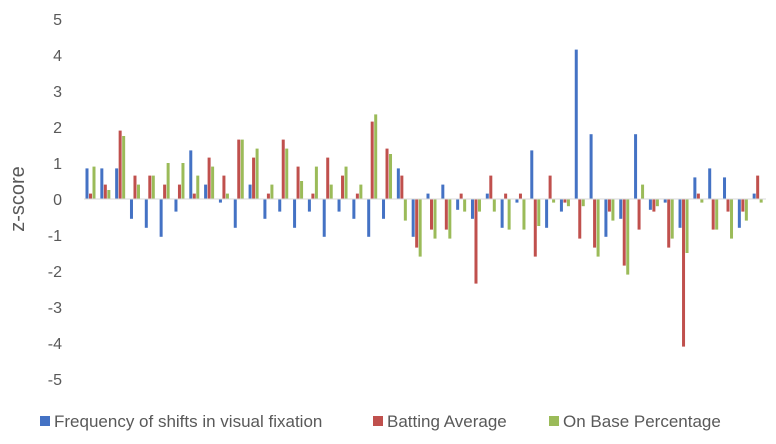  Describe the element at coordinates (55, 380) in the screenshot. I see `y-tick-label: -5` at that location.